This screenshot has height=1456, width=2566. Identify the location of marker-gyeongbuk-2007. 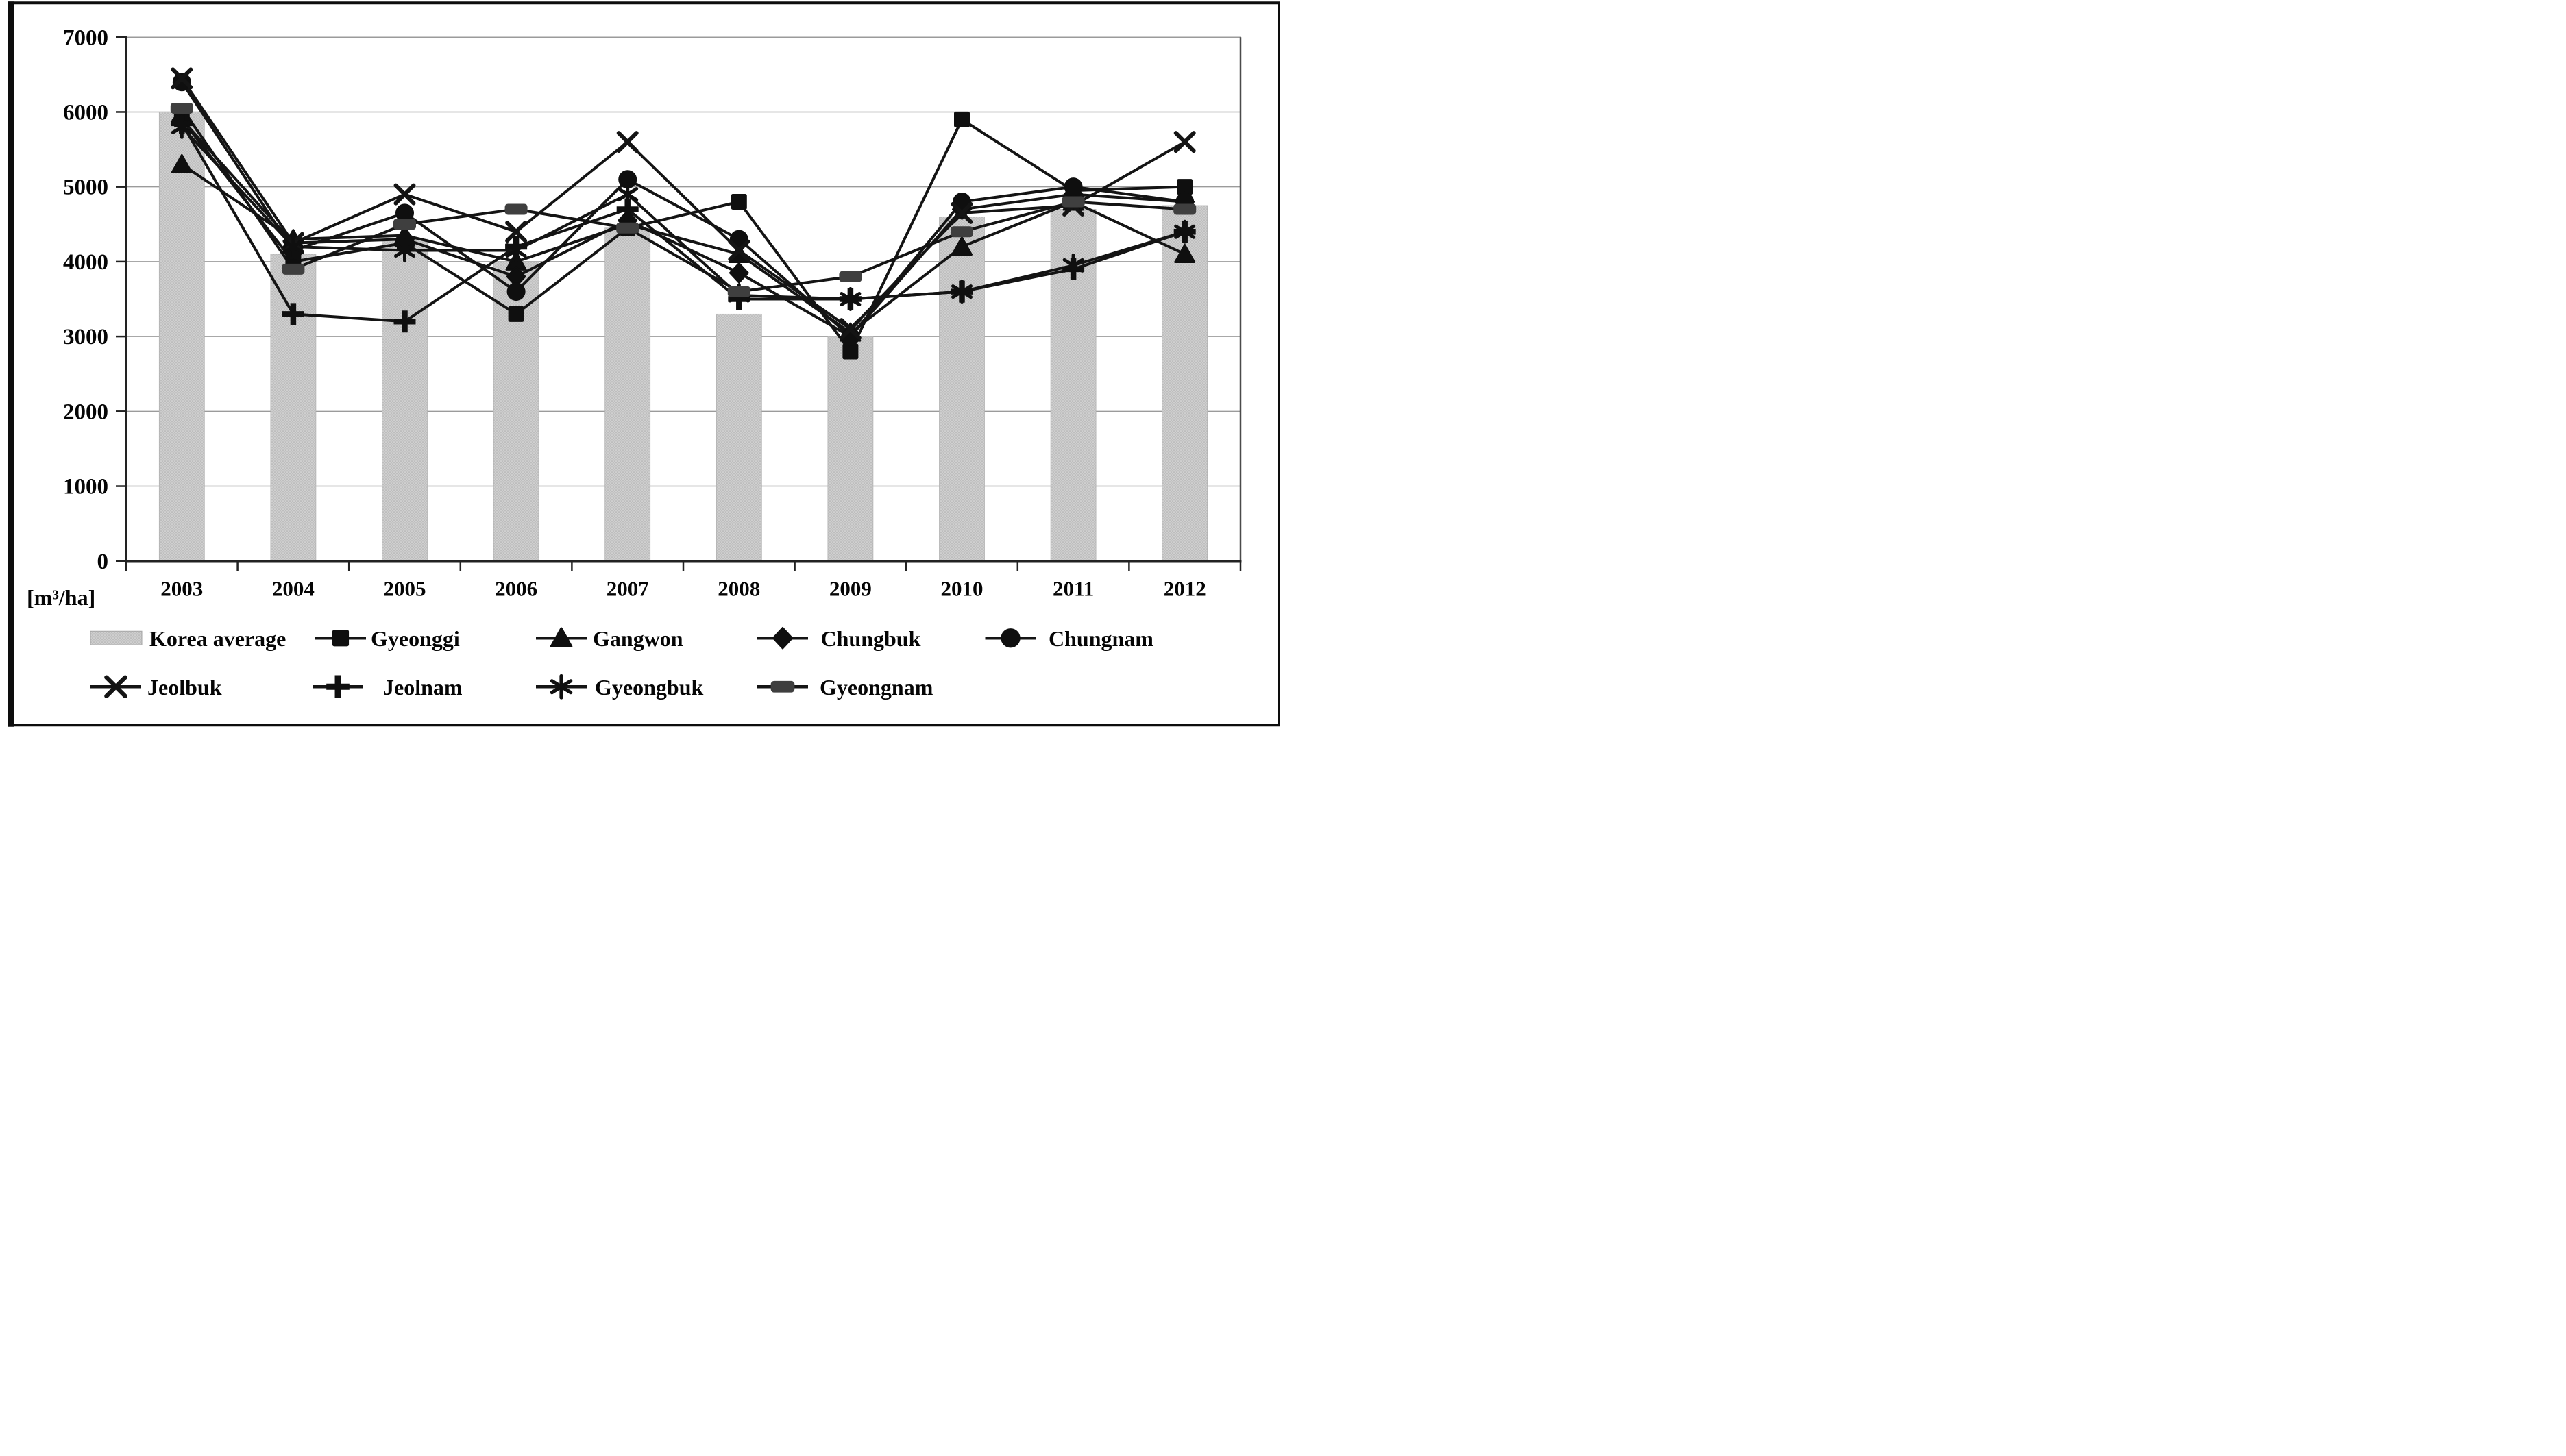
(628, 194).